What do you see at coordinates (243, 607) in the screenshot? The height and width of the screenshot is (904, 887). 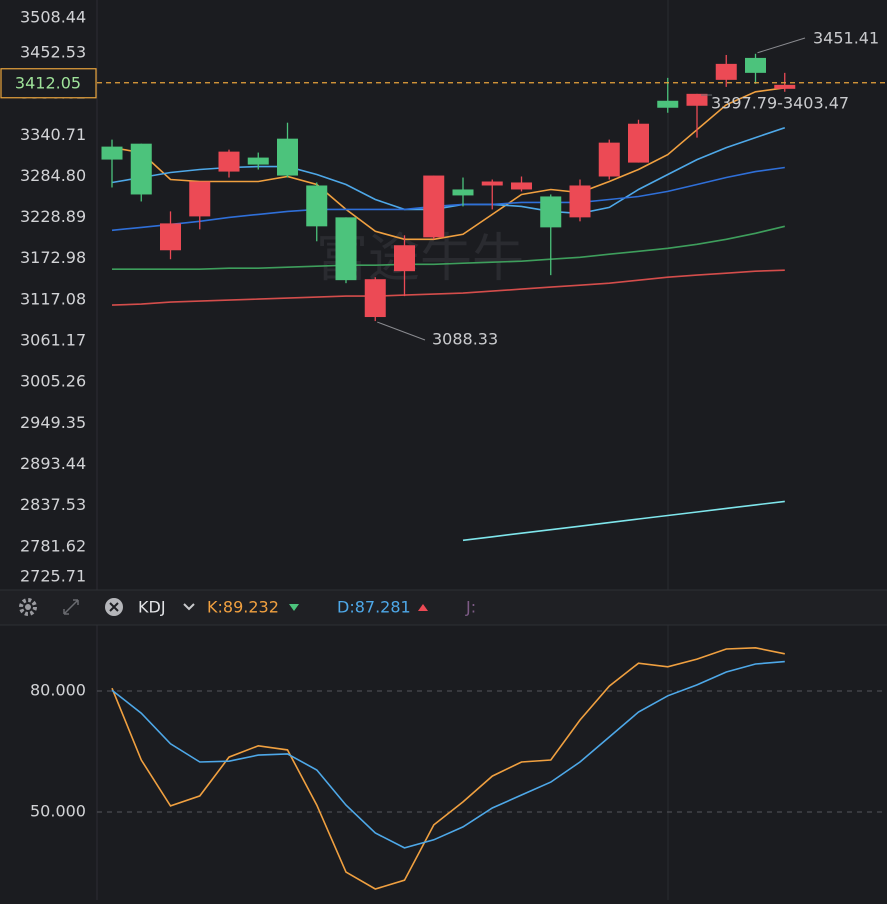 I see `legend-k: K:89.232` at bounding box center [243, 607].